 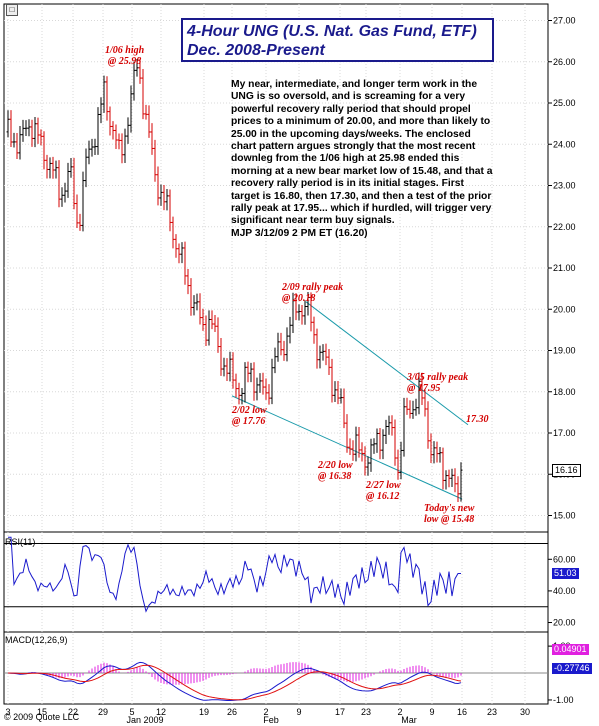 What do you see at coordinates (256, 50) in the screenshot?
I see `chart-subtitle: Dec. 2008-Present` at bounding box center [256, 50].